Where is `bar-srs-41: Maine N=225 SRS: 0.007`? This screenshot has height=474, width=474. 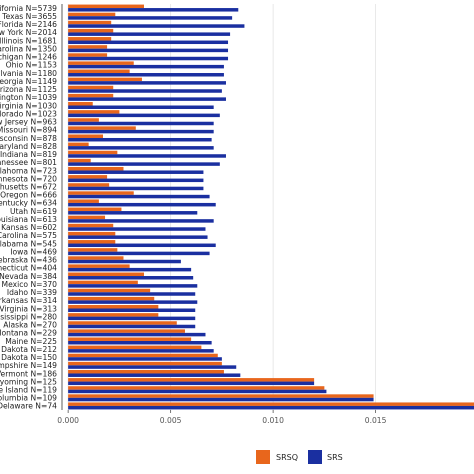
bar-srs-41: Maine N=225 SRS: 0.007 is located at coordinates (140, 342).